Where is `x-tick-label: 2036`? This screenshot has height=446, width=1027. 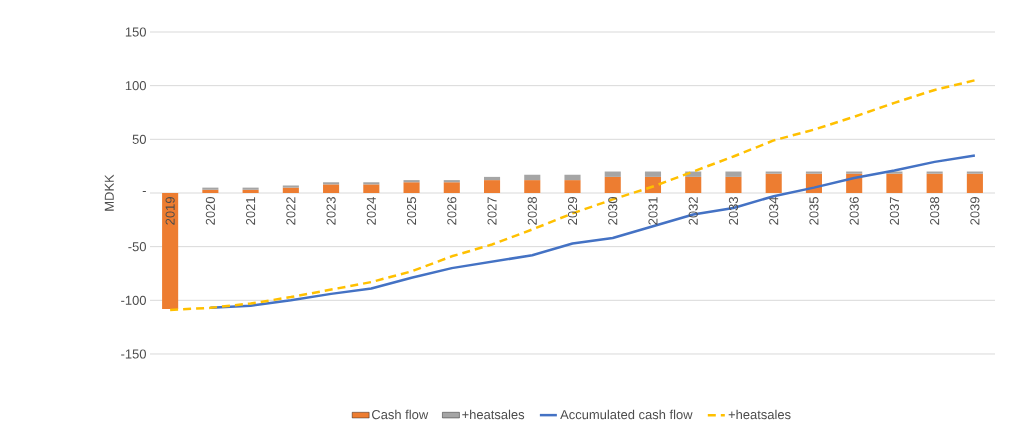
x-tick-label: 2036 is located at coordinates (854, 211).